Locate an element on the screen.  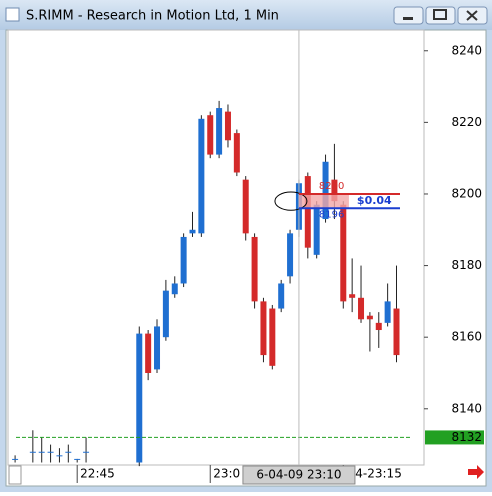
order-high-label: 8200 is located at coordinates (331, 186).